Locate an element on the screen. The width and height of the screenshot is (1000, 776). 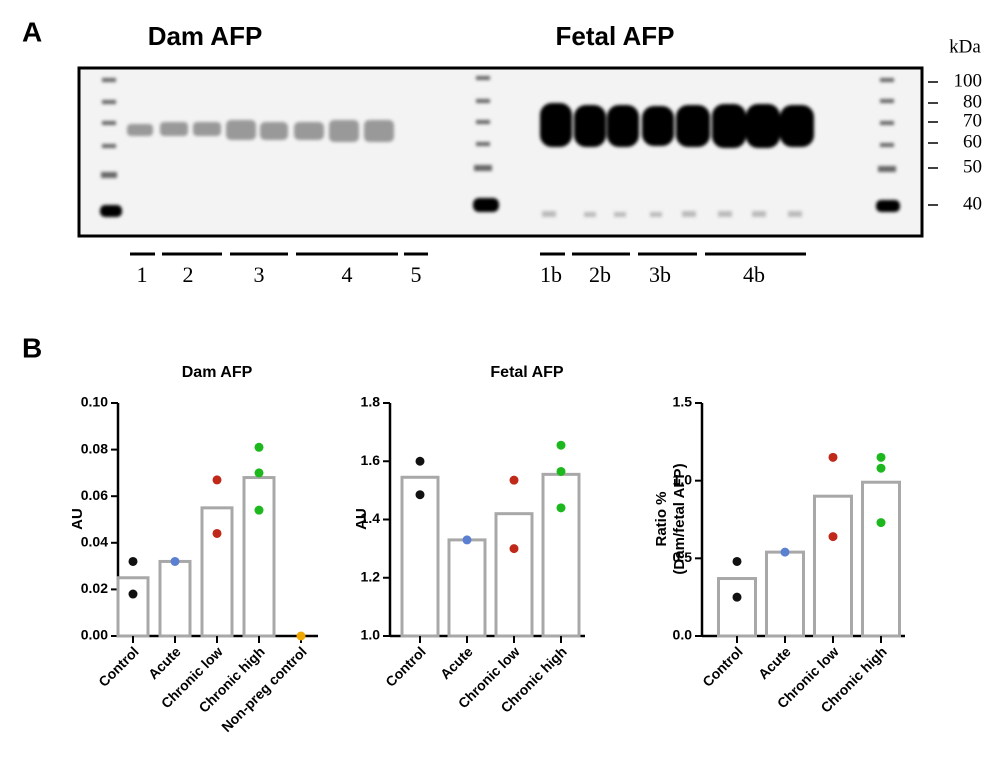
blot-title: Fetal AFP is located at coordinates (615, 36).